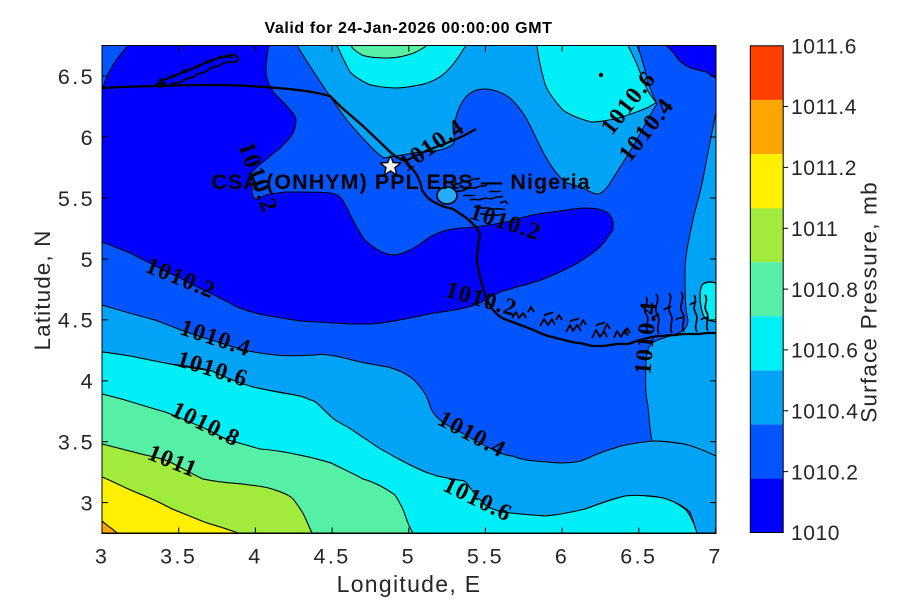  What do you see at coordinates (869, 302) in the screenshot?
I see `svg-text: Surface Pressure, mb` at bounding box center [869, 302].